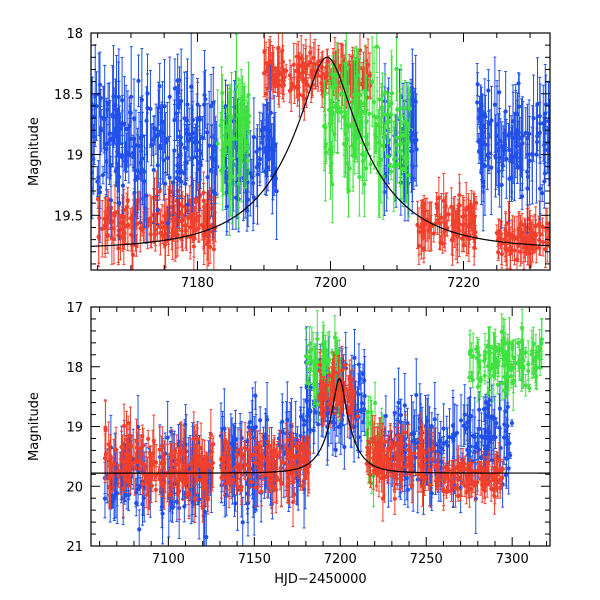 The image size is (600, 600). Describe the element at coordinates (463, 283) in the screenshot. I see `x-tick-label: 7220` at that location.